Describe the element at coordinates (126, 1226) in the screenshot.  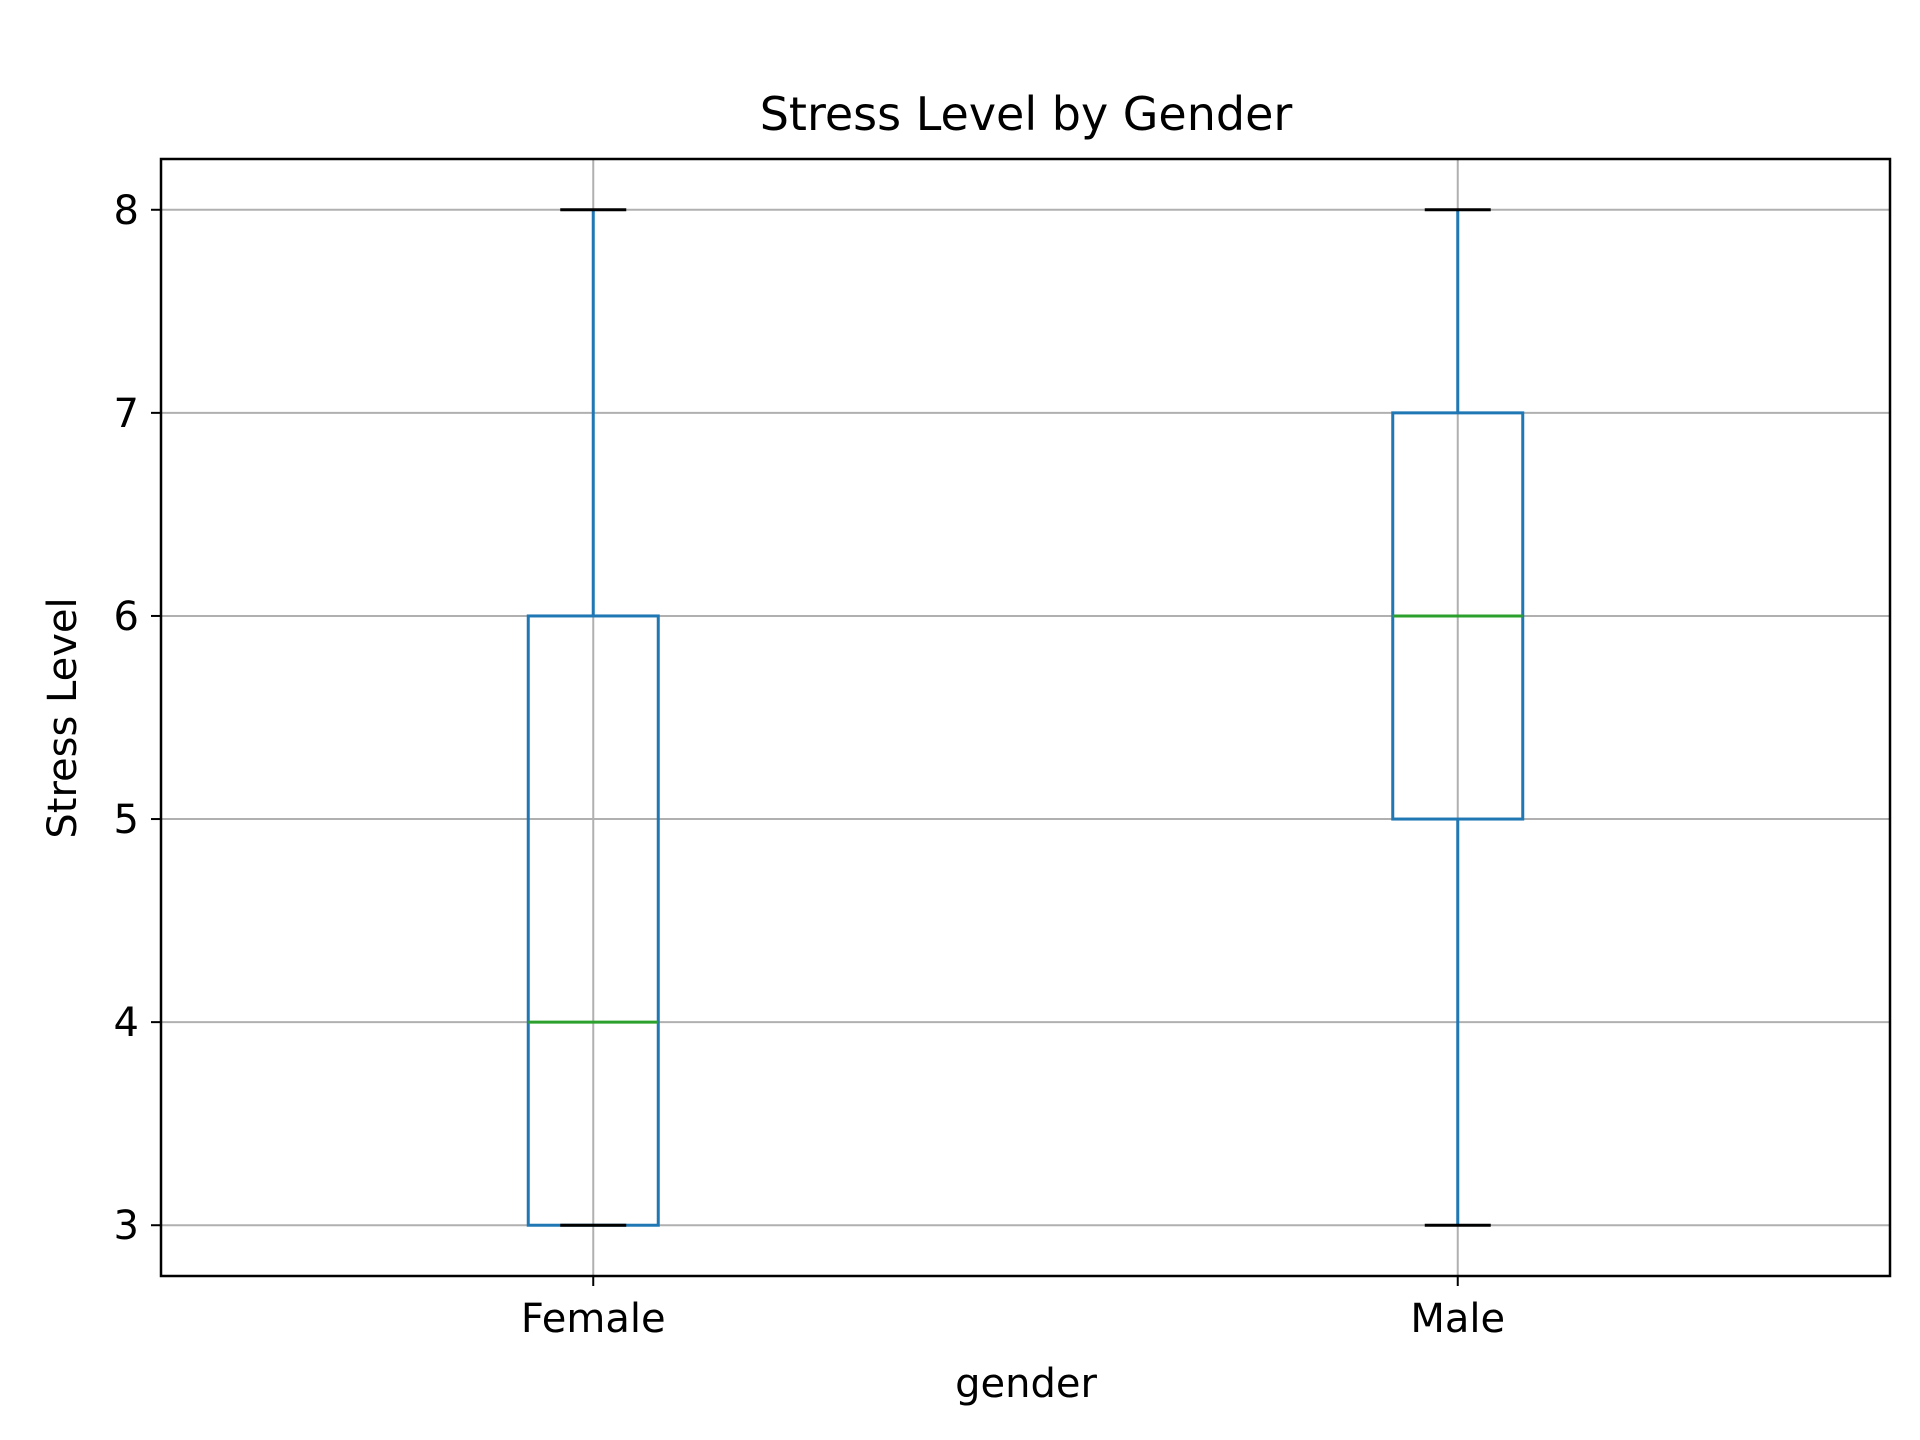
I see `y-tick-label: 3` at that location.